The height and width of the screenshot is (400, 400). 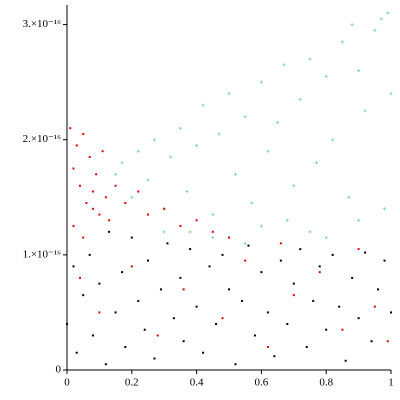 I want to click on y-tick-label: 0, so click(x=59, y=370).